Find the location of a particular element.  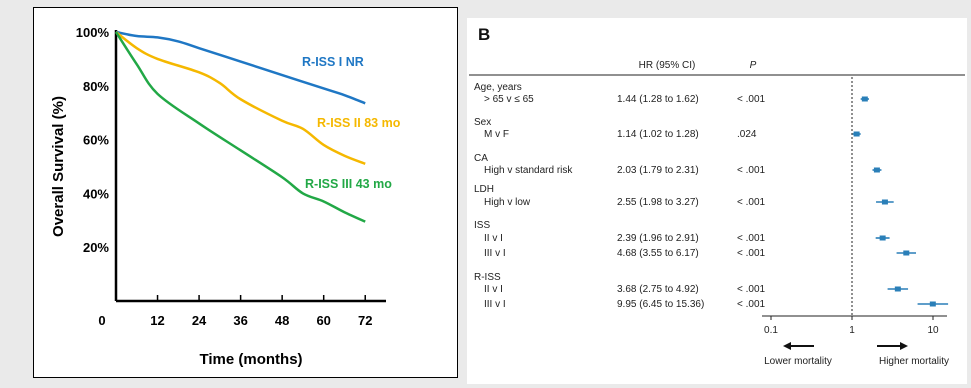

row-hr-text: 3.68 (2.75 to 4.92) is located at coordinates (658, 289).